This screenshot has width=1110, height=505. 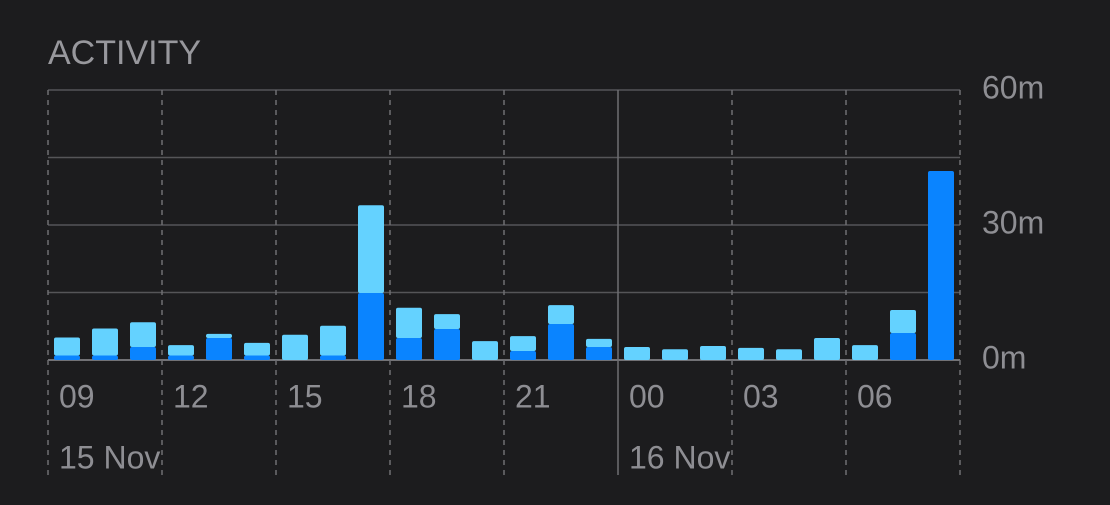 What do you see at coordinates (305, 396) in the screenshot?
I see `x-tick-label: 15` at bounding box center [305, 396].